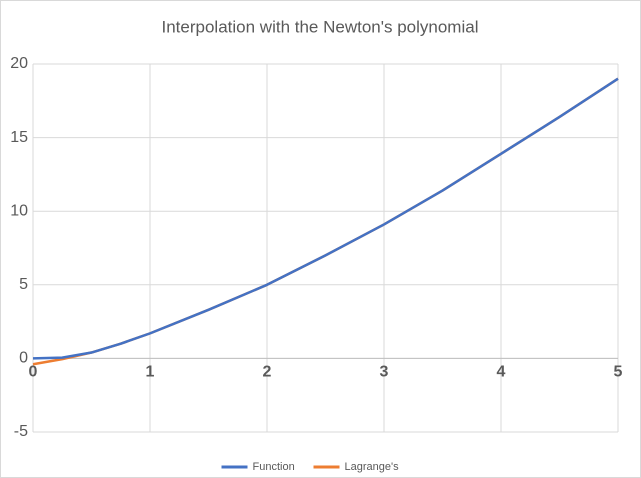 This screenshot has width=641, height=478. I want to click on x-tick-label: 2, so click(267, 372).